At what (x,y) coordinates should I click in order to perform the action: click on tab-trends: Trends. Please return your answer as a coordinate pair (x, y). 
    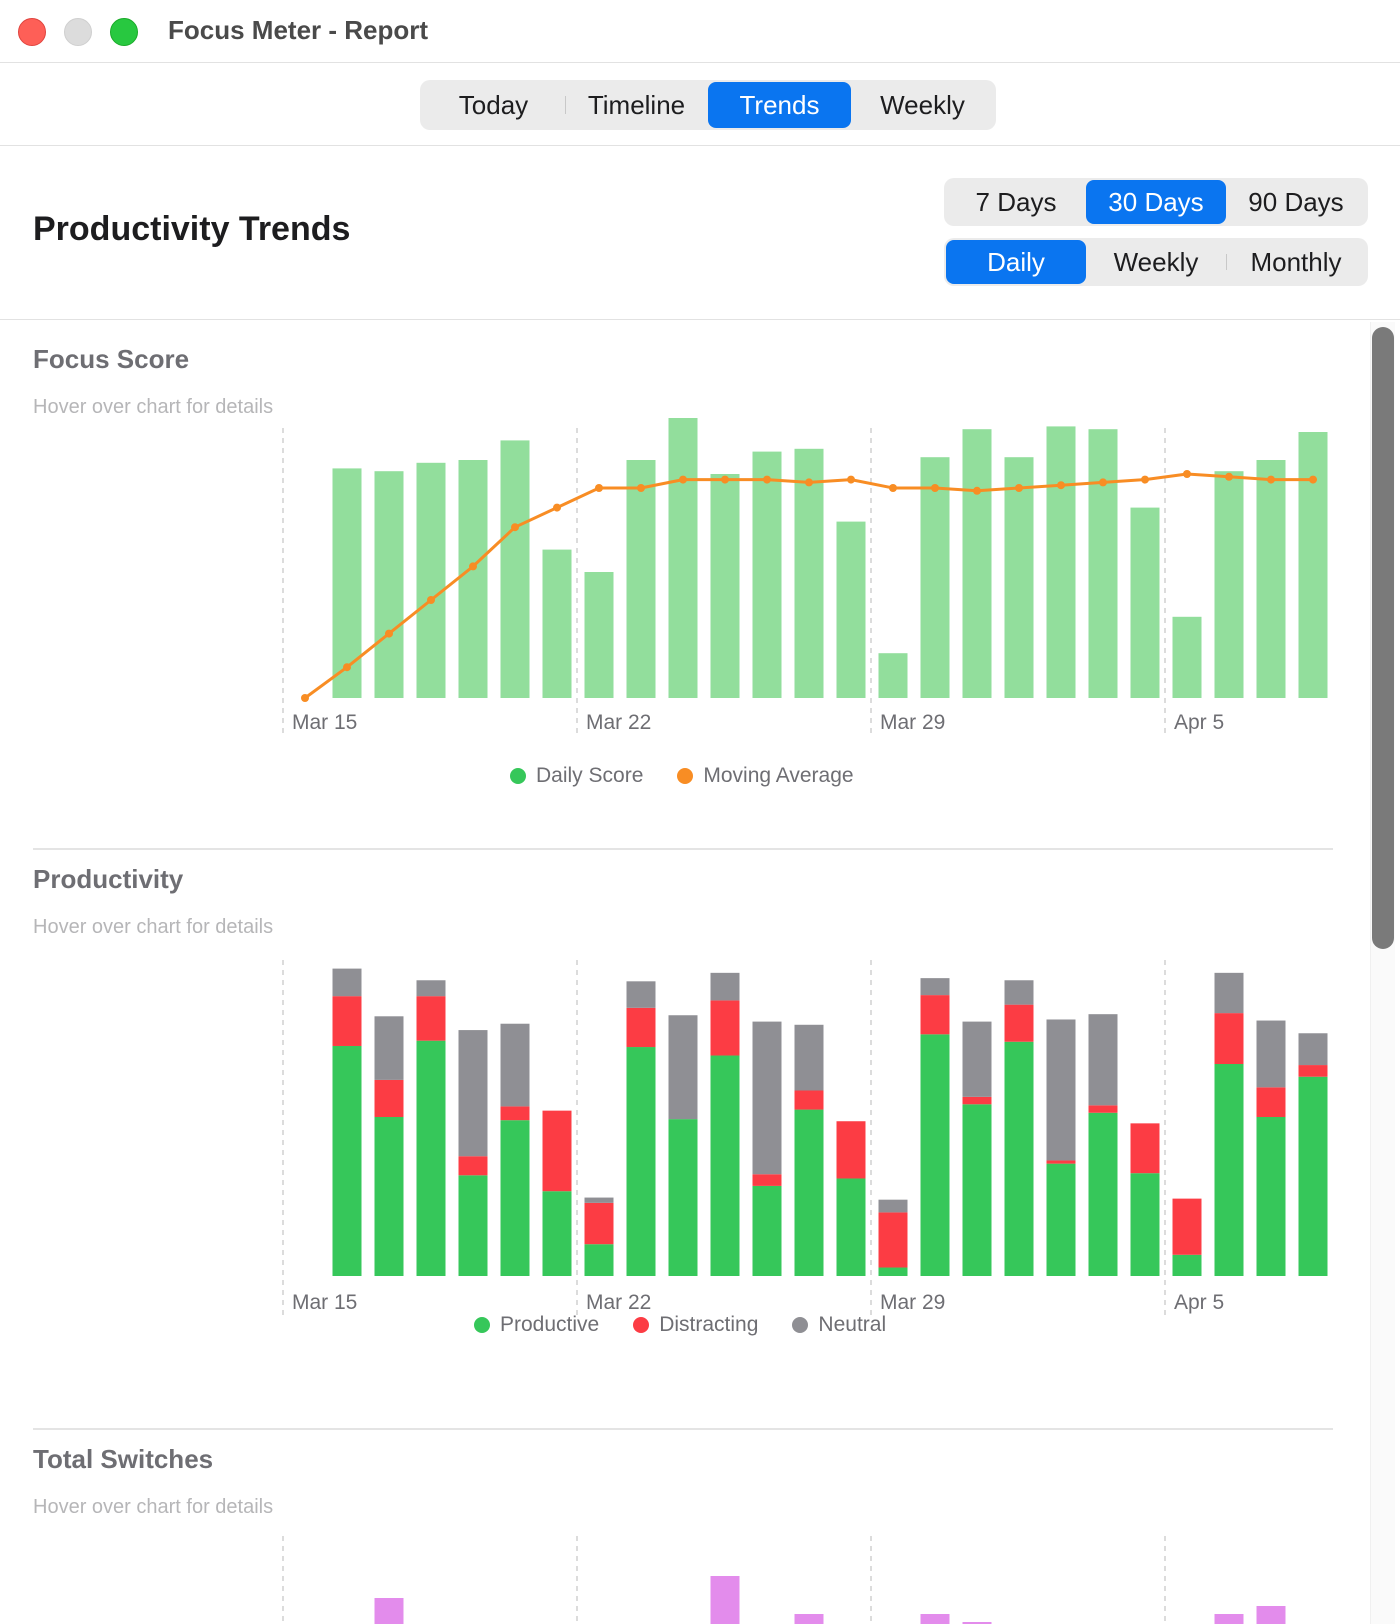
    Looking at the image, I should click on (779, 105).